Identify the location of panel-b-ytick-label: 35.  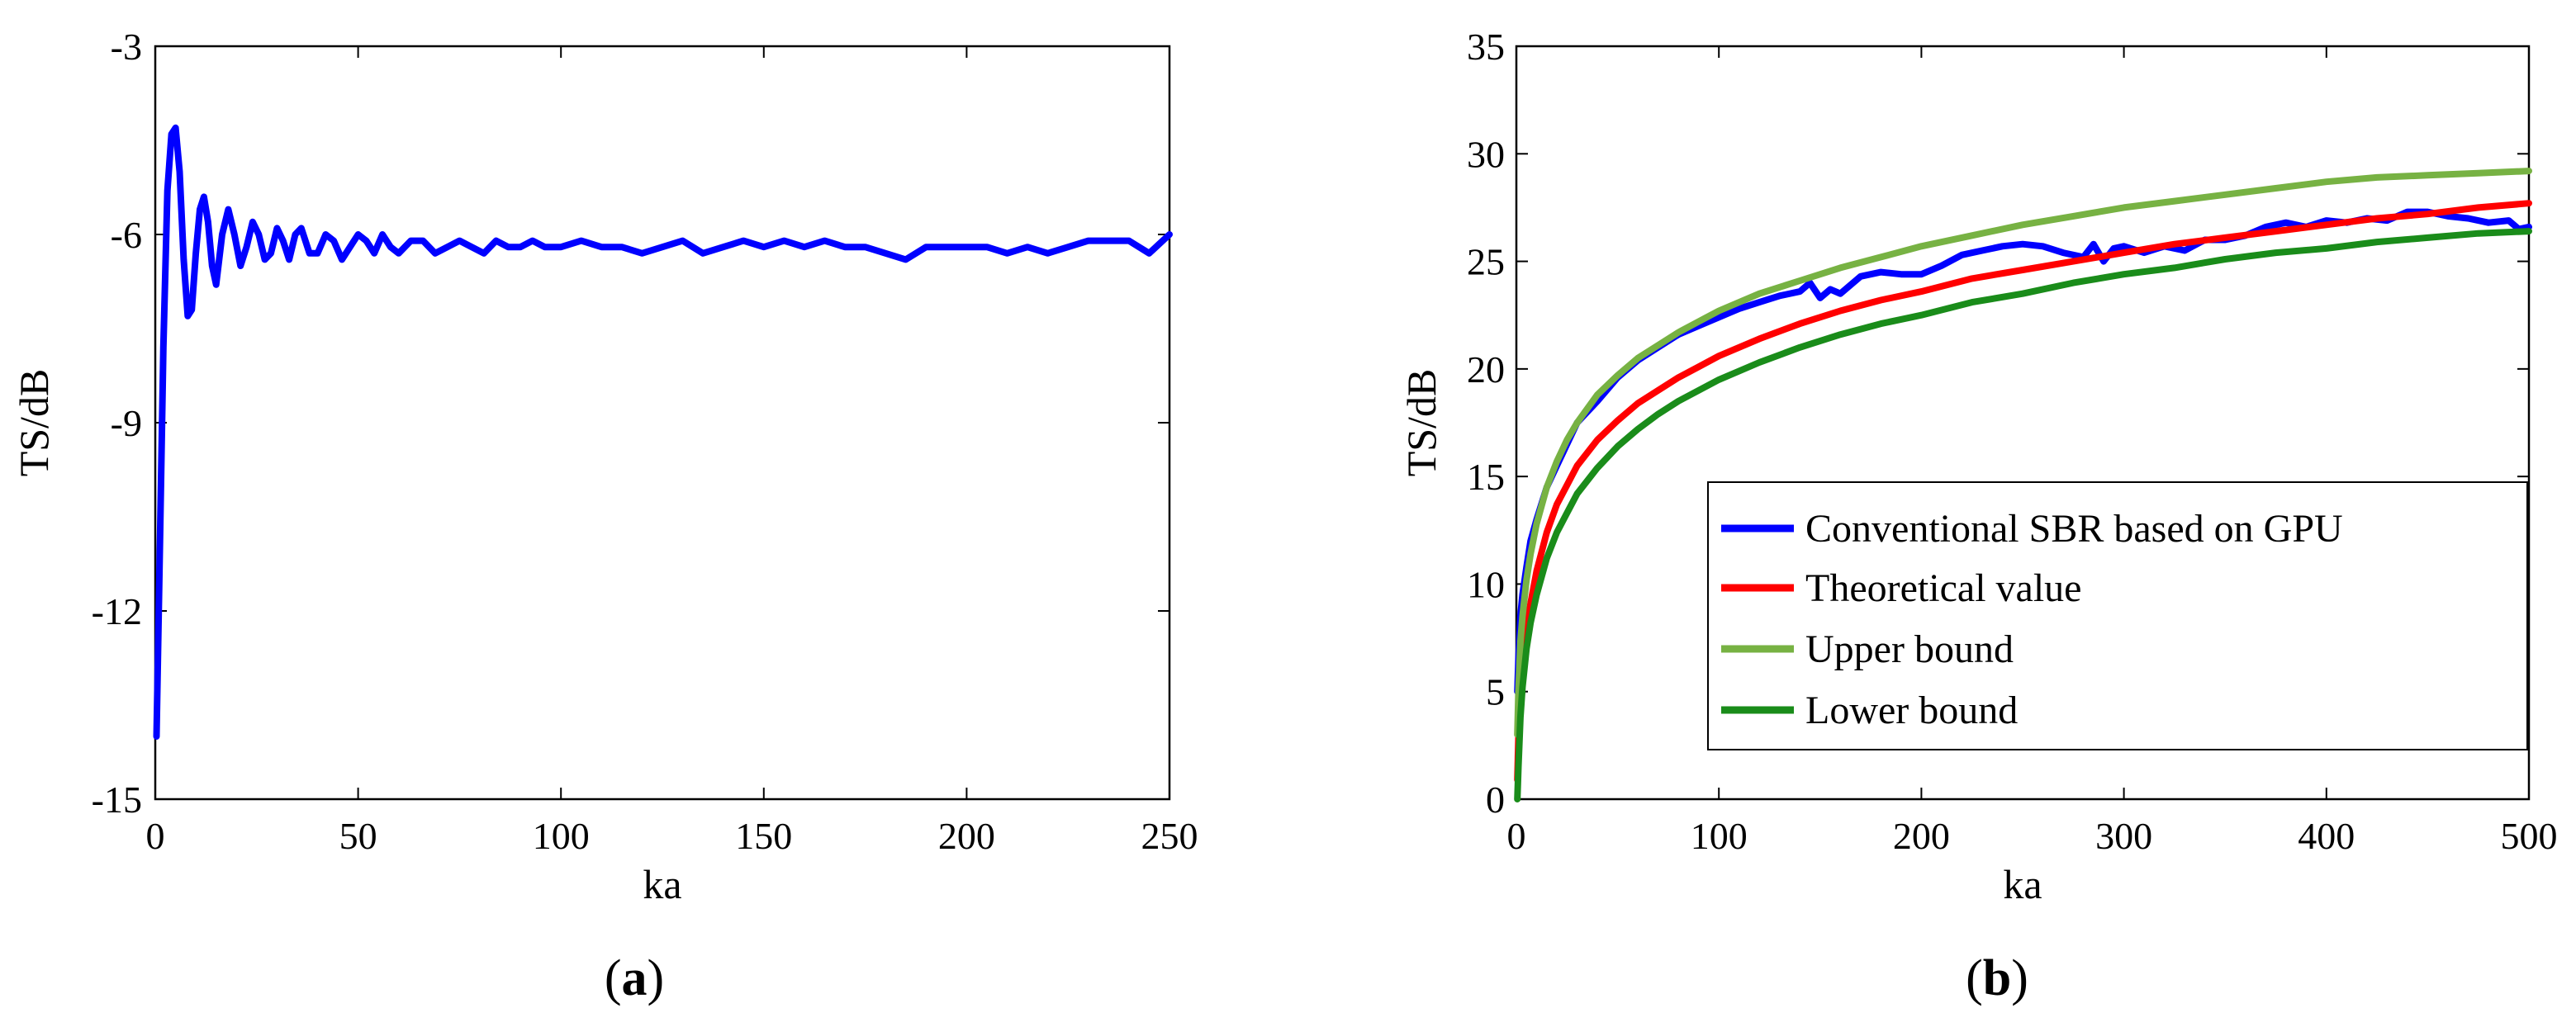
(1486, 47).